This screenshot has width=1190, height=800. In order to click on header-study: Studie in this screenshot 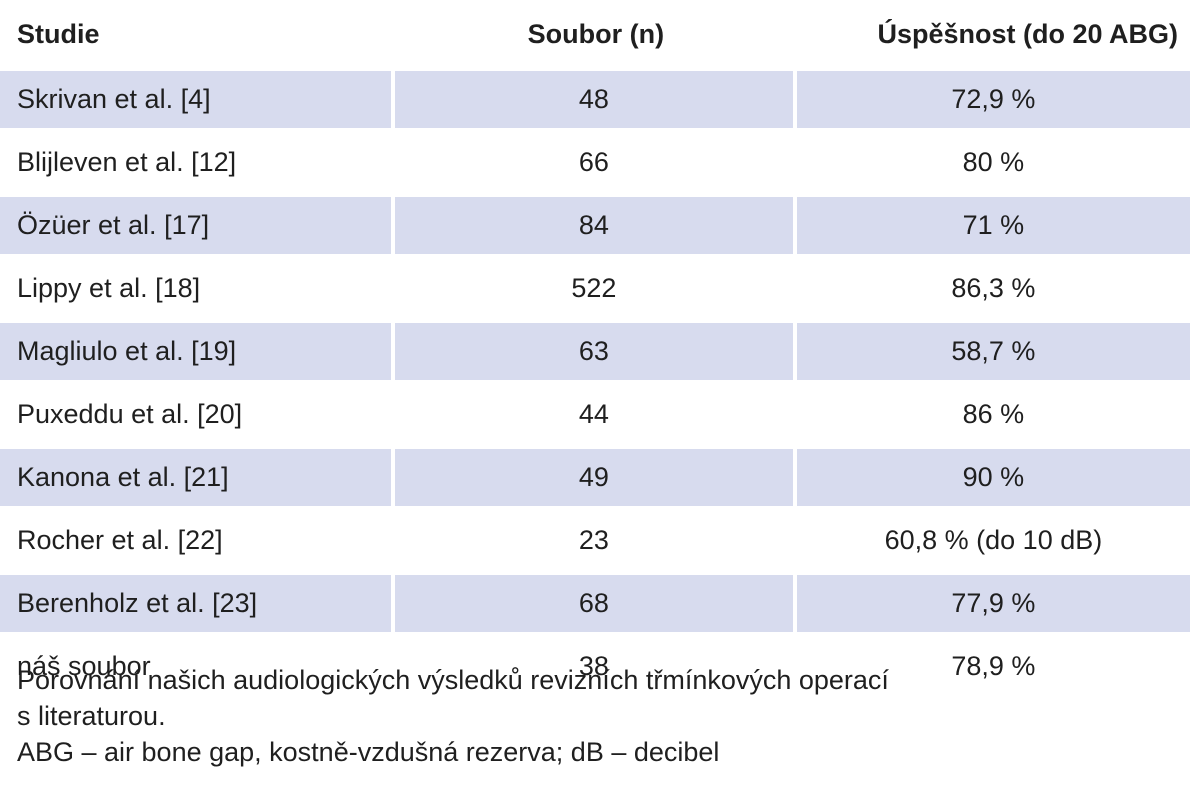, I will do `click(58, 33)`.